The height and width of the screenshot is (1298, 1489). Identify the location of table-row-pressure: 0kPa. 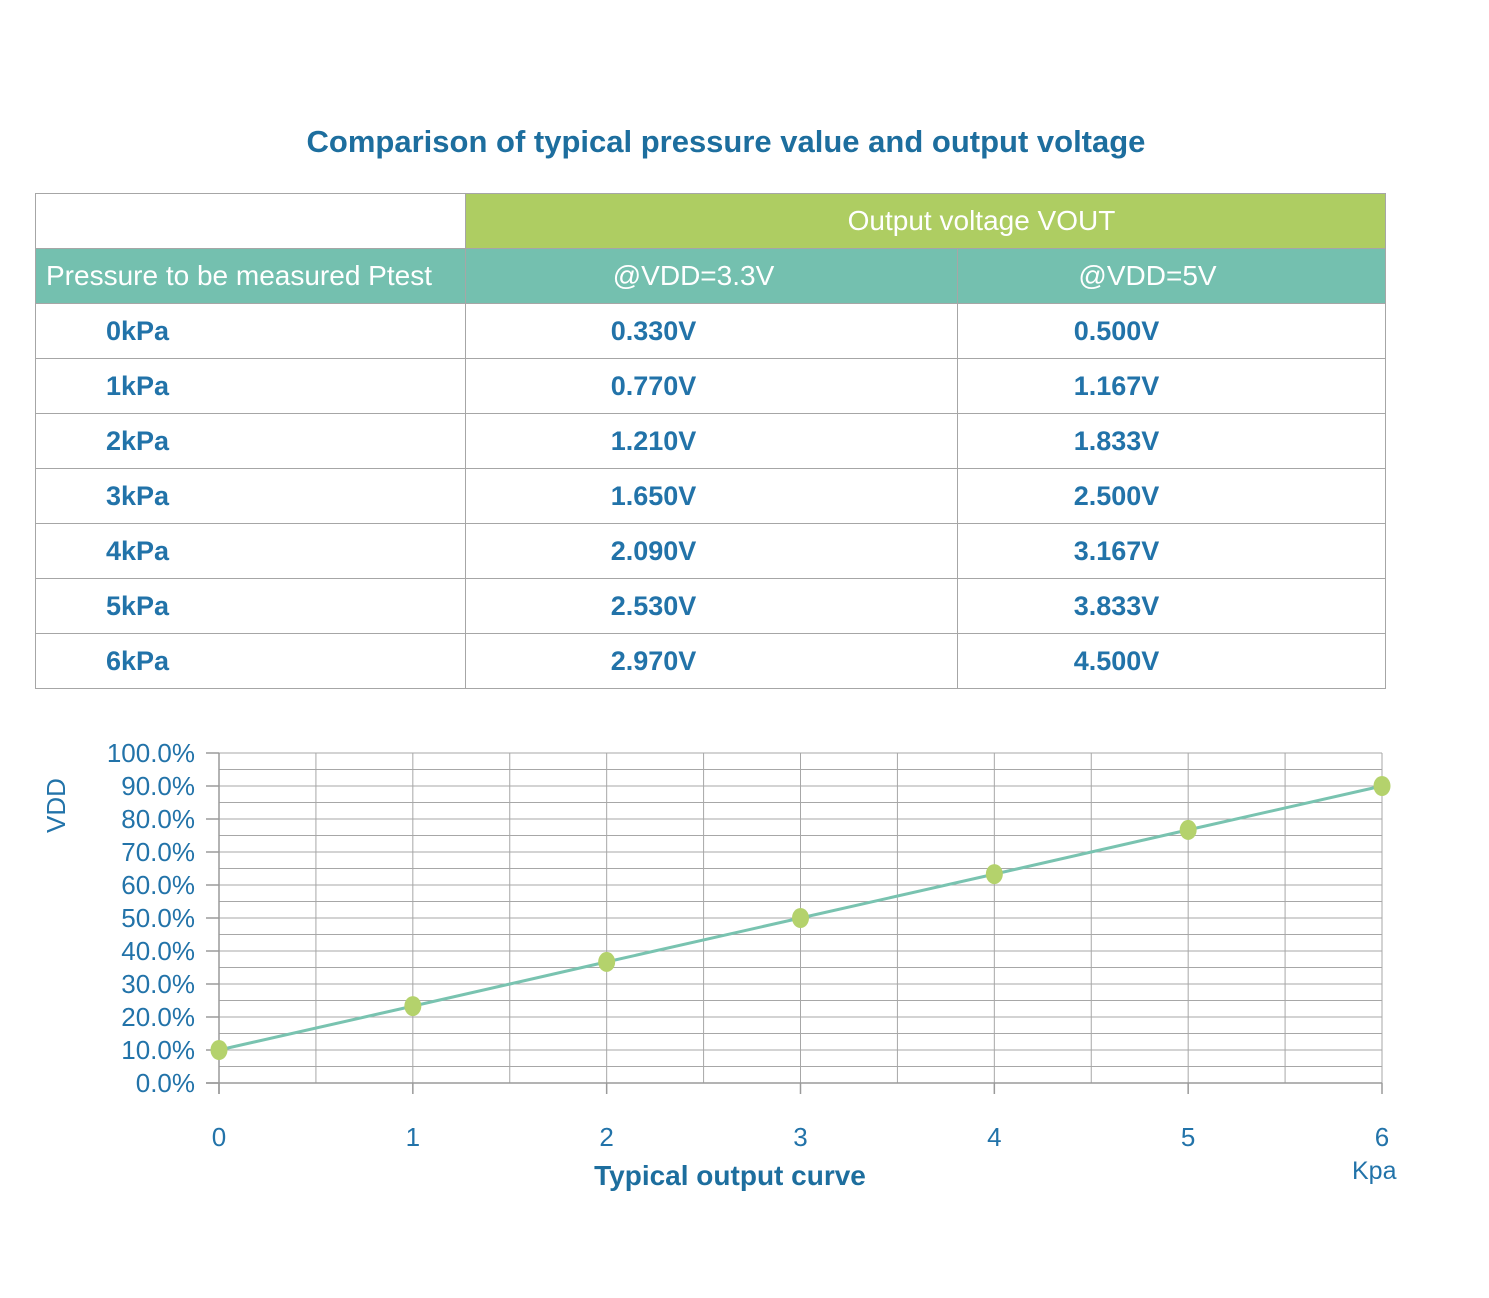
(251, 331).